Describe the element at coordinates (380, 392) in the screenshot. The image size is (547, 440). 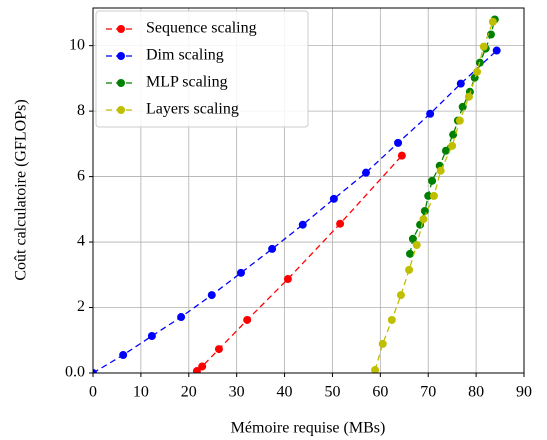
I see `x-tick-label: 60` at that location.